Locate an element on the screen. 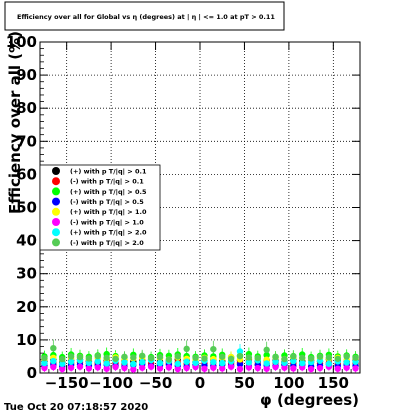 The height and width of the screenshot is (414, 400). legend-label: (-) with p T/|q| > 1.0 is located at coordinates (107, 222).